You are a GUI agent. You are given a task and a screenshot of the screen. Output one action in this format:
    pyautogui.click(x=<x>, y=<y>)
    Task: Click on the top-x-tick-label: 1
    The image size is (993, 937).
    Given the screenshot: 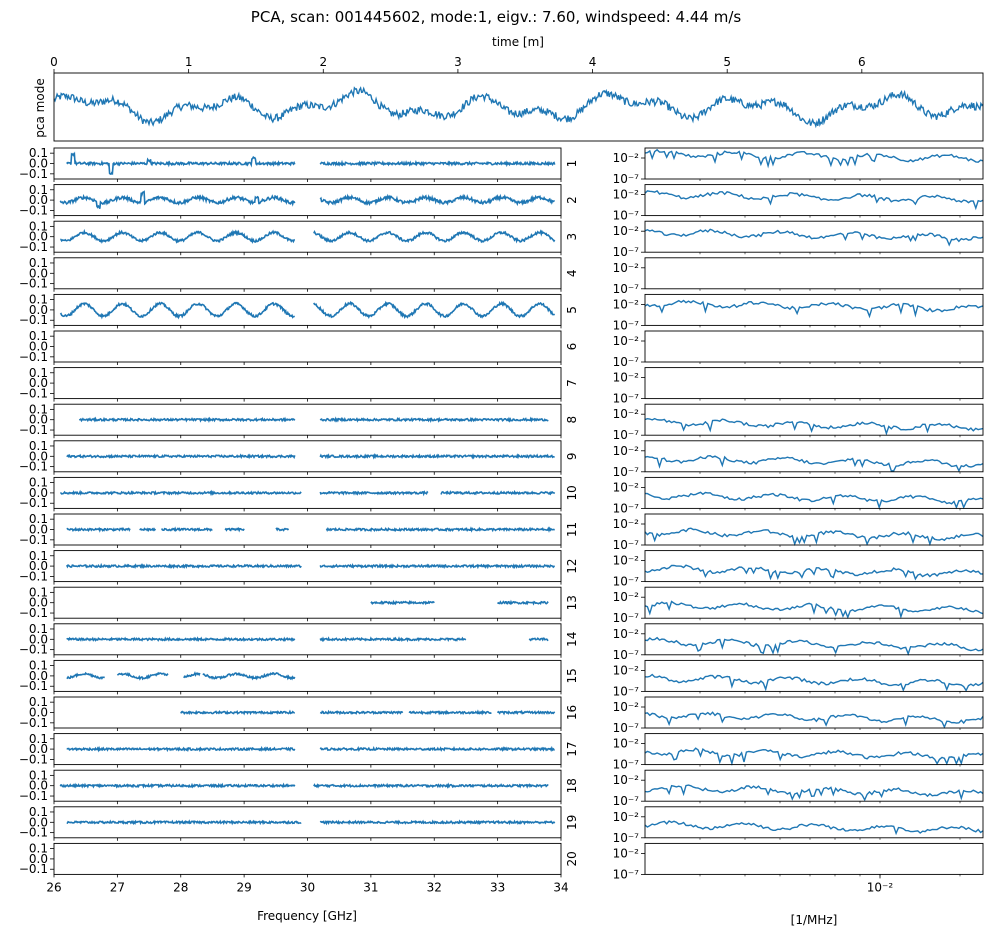 What is the action you would take?
    pyautogui.click(x=189, y=62)
    